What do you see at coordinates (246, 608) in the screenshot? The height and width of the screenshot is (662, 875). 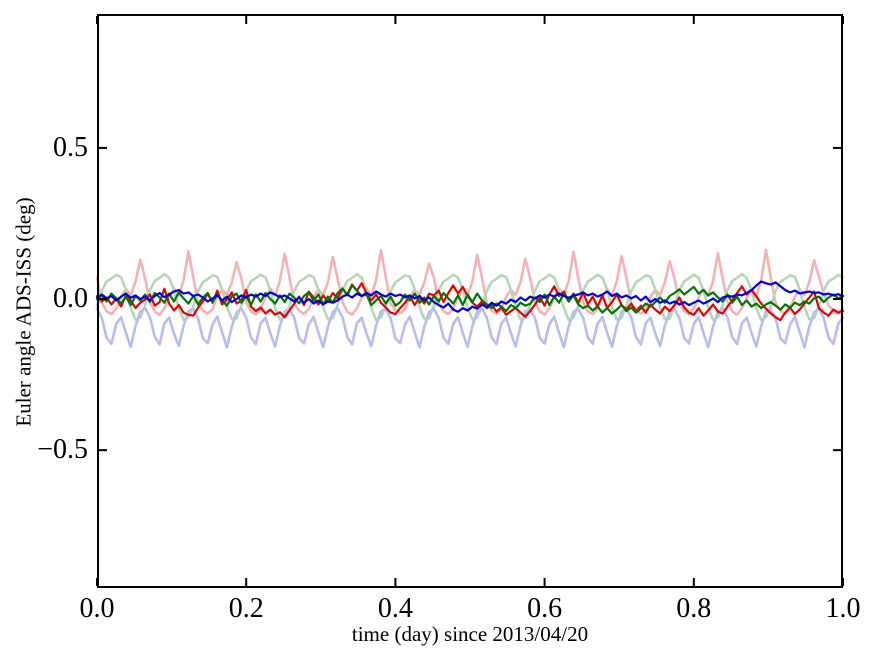 I see `x-tick-label: 0.2` at bounding box center [246, 608].